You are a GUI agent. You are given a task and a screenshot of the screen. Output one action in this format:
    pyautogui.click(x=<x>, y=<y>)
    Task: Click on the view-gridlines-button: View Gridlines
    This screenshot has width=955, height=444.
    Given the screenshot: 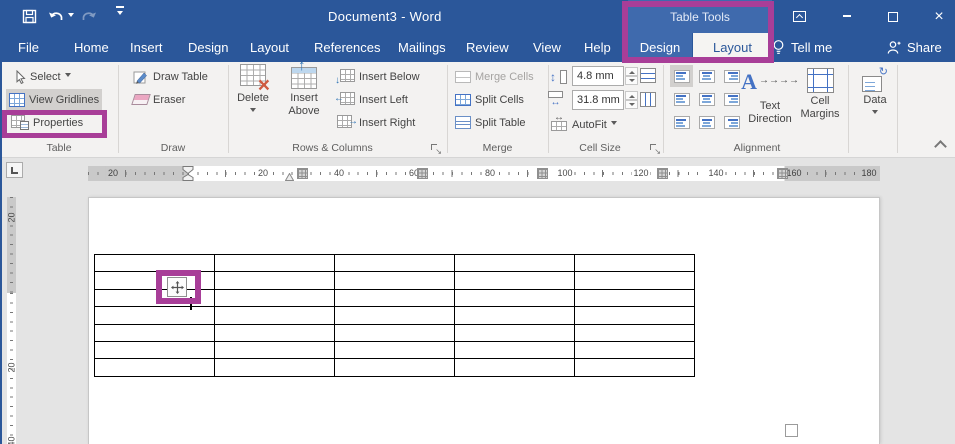 What is the action you would take?
    pyautogui.click(x=54, y=99)
    